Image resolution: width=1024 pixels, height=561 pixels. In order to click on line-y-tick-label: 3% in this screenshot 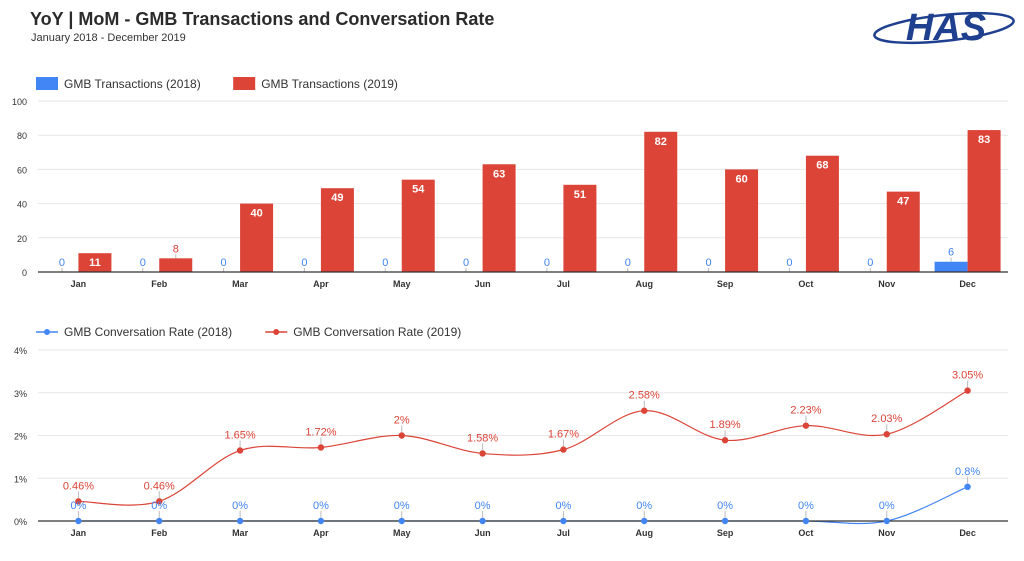, I will do `click(20, 394)`.